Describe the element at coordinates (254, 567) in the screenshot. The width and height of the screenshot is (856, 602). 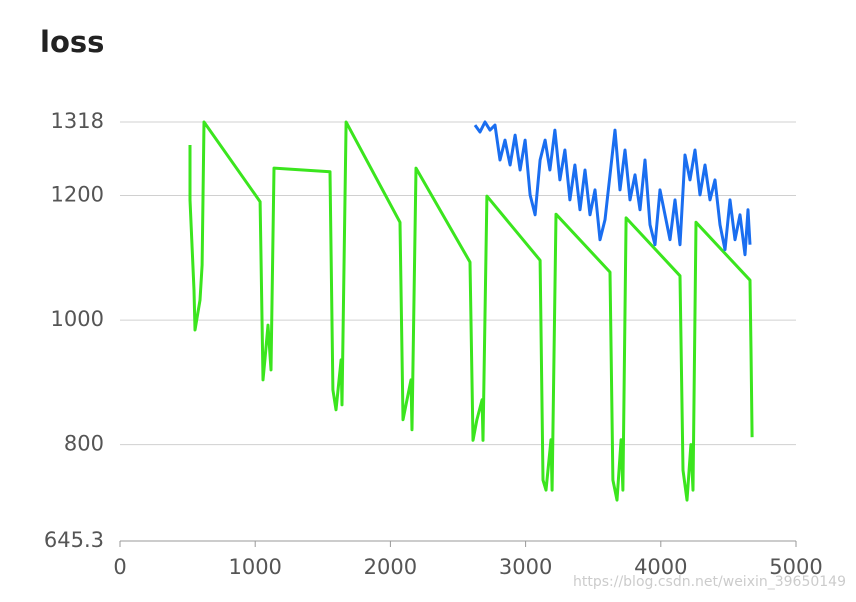
I see `x-tick-label: 1000` at that location.